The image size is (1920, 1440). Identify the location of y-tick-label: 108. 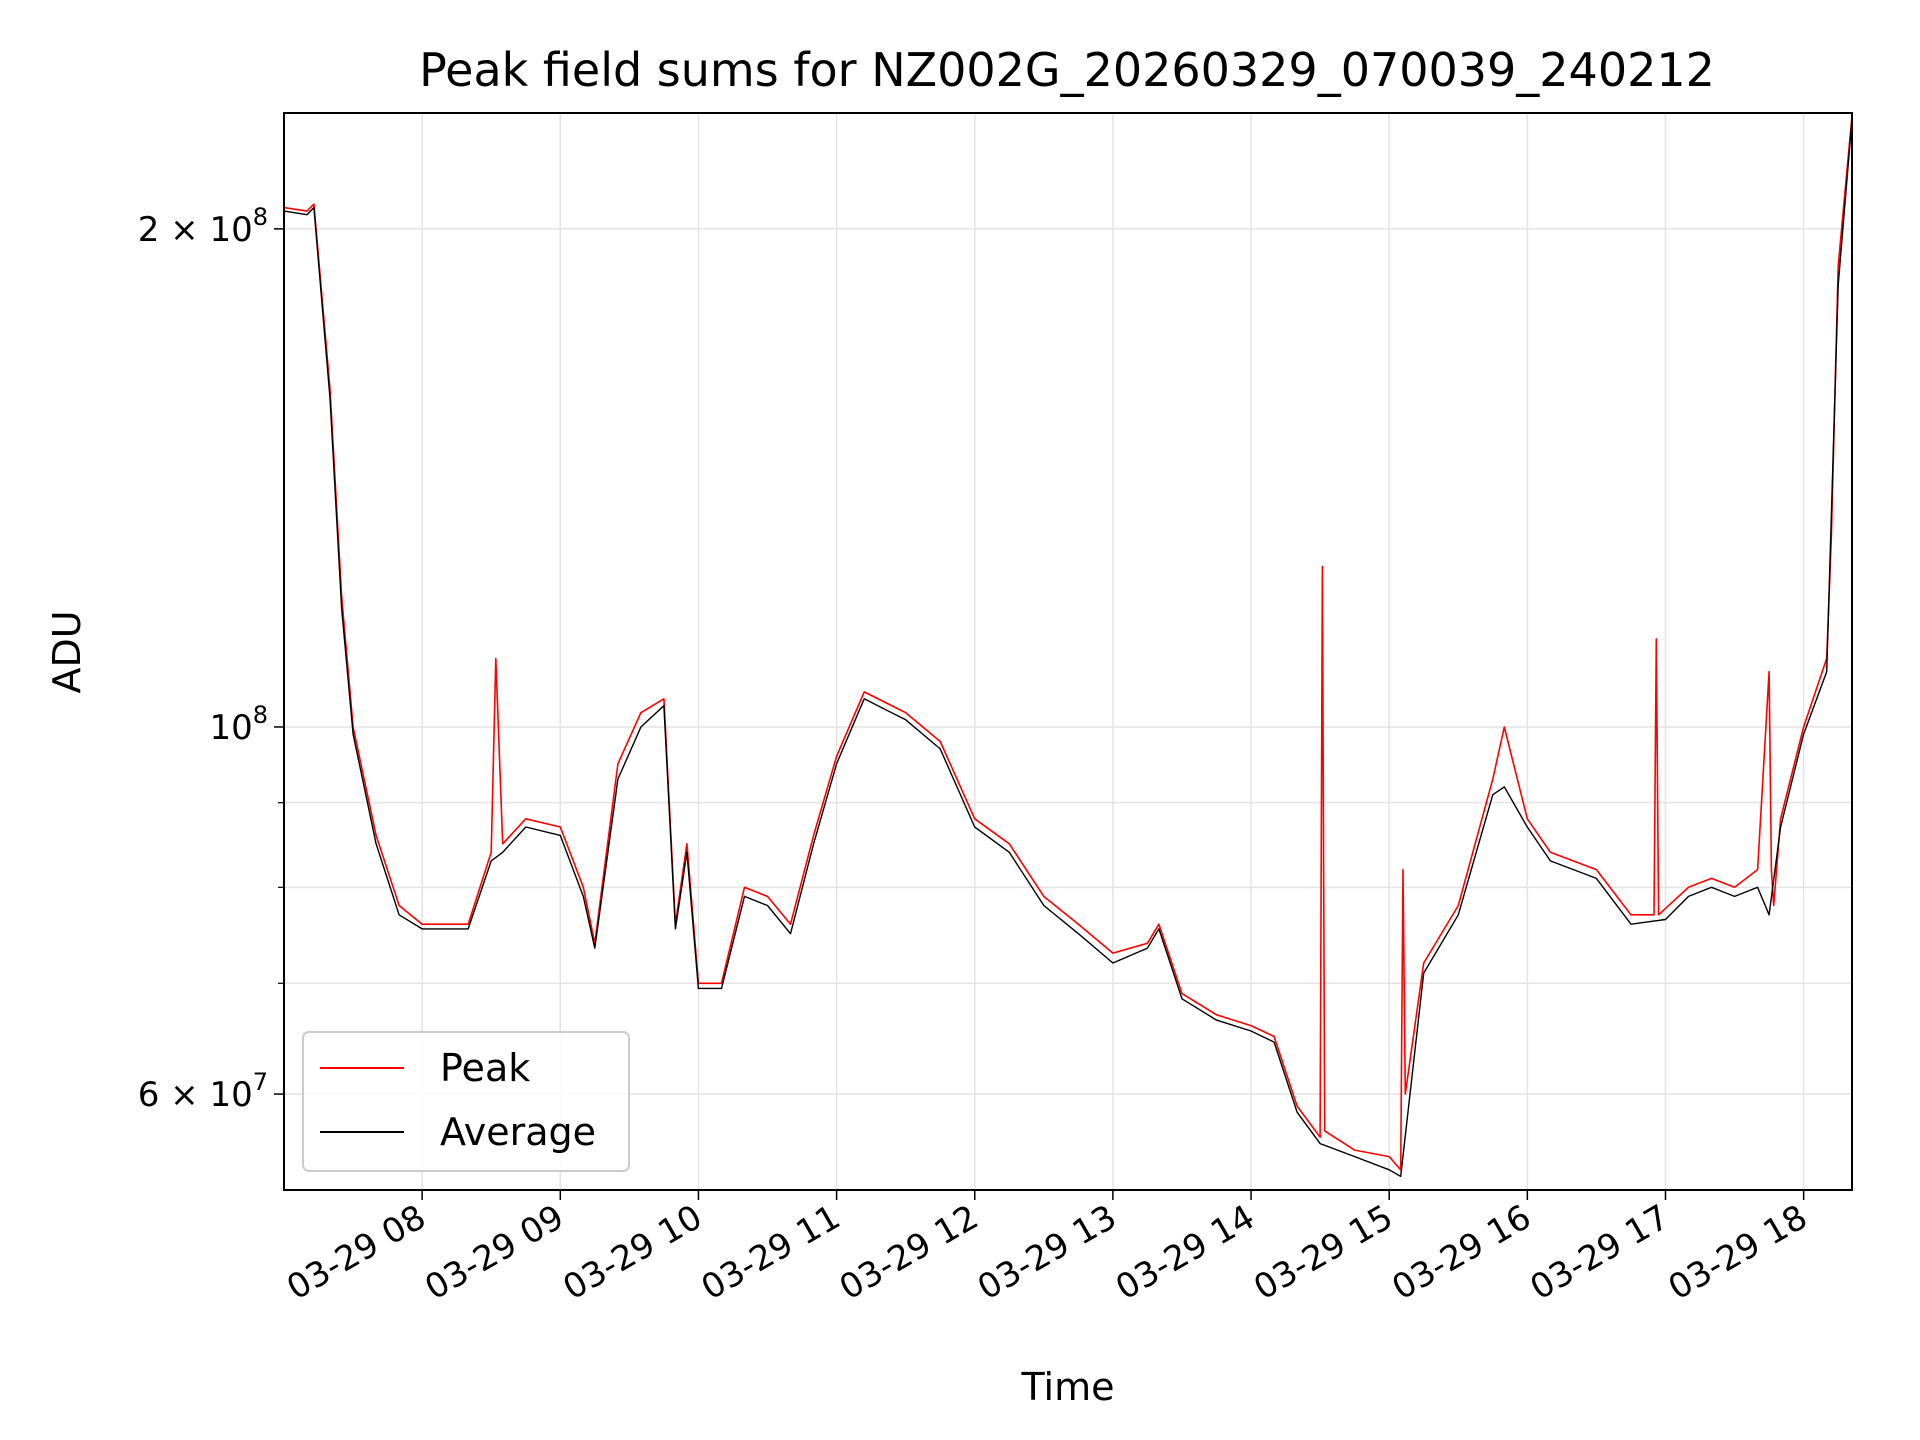
(238, 724).